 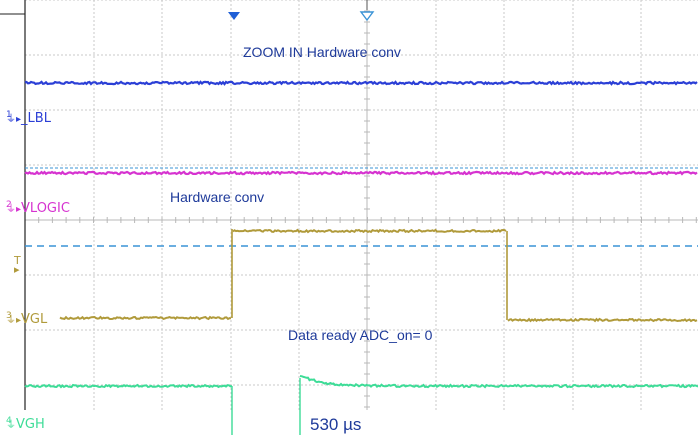 I want to click on ch3-name: VGL, so click(x=34, y=319).